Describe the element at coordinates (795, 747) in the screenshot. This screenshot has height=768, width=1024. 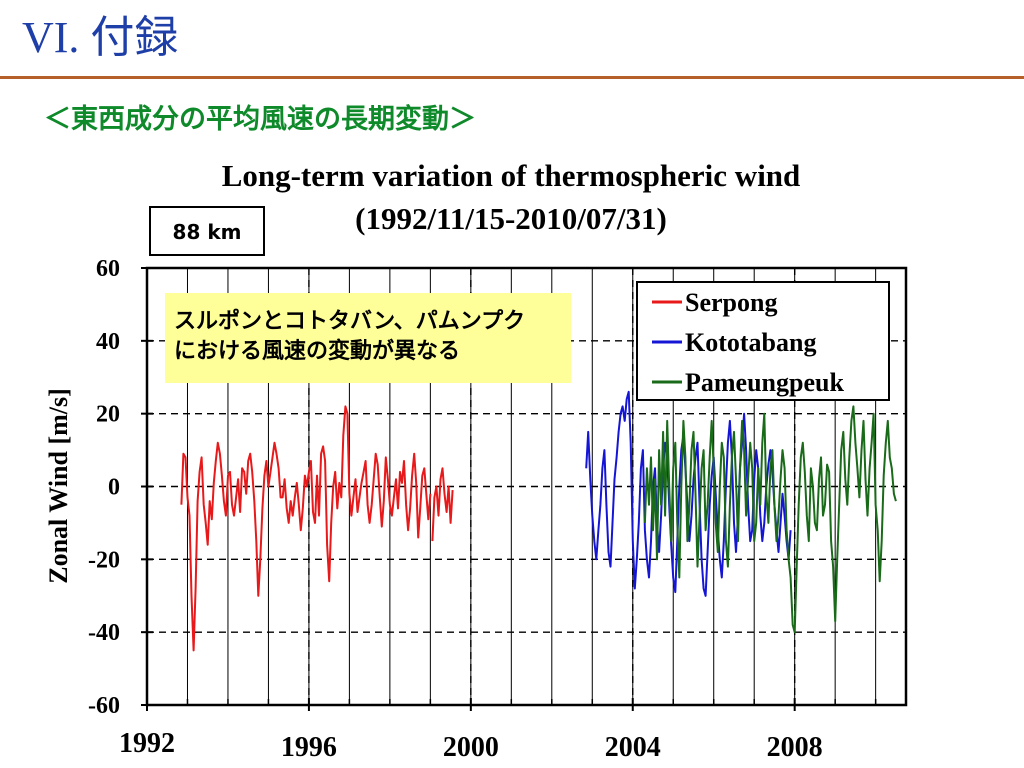
I see `x-tick-label-2008: 2008` at that location.